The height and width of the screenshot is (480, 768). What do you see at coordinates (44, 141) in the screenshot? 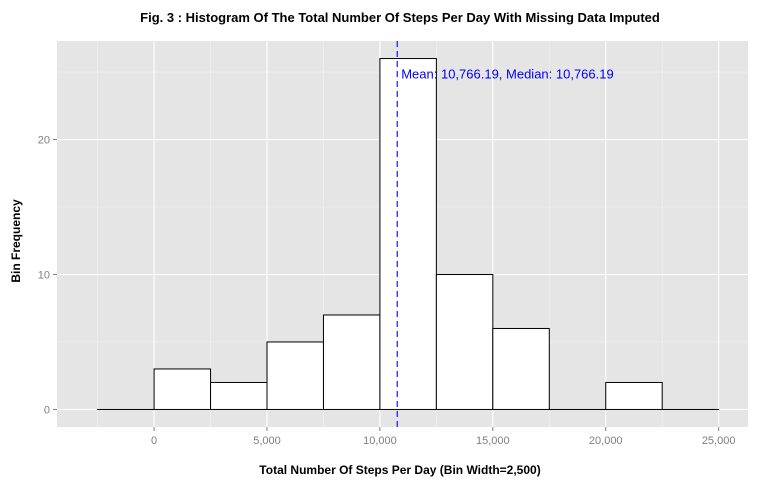
I see `y-tick-label: 20` at bounding box center [44, 141].